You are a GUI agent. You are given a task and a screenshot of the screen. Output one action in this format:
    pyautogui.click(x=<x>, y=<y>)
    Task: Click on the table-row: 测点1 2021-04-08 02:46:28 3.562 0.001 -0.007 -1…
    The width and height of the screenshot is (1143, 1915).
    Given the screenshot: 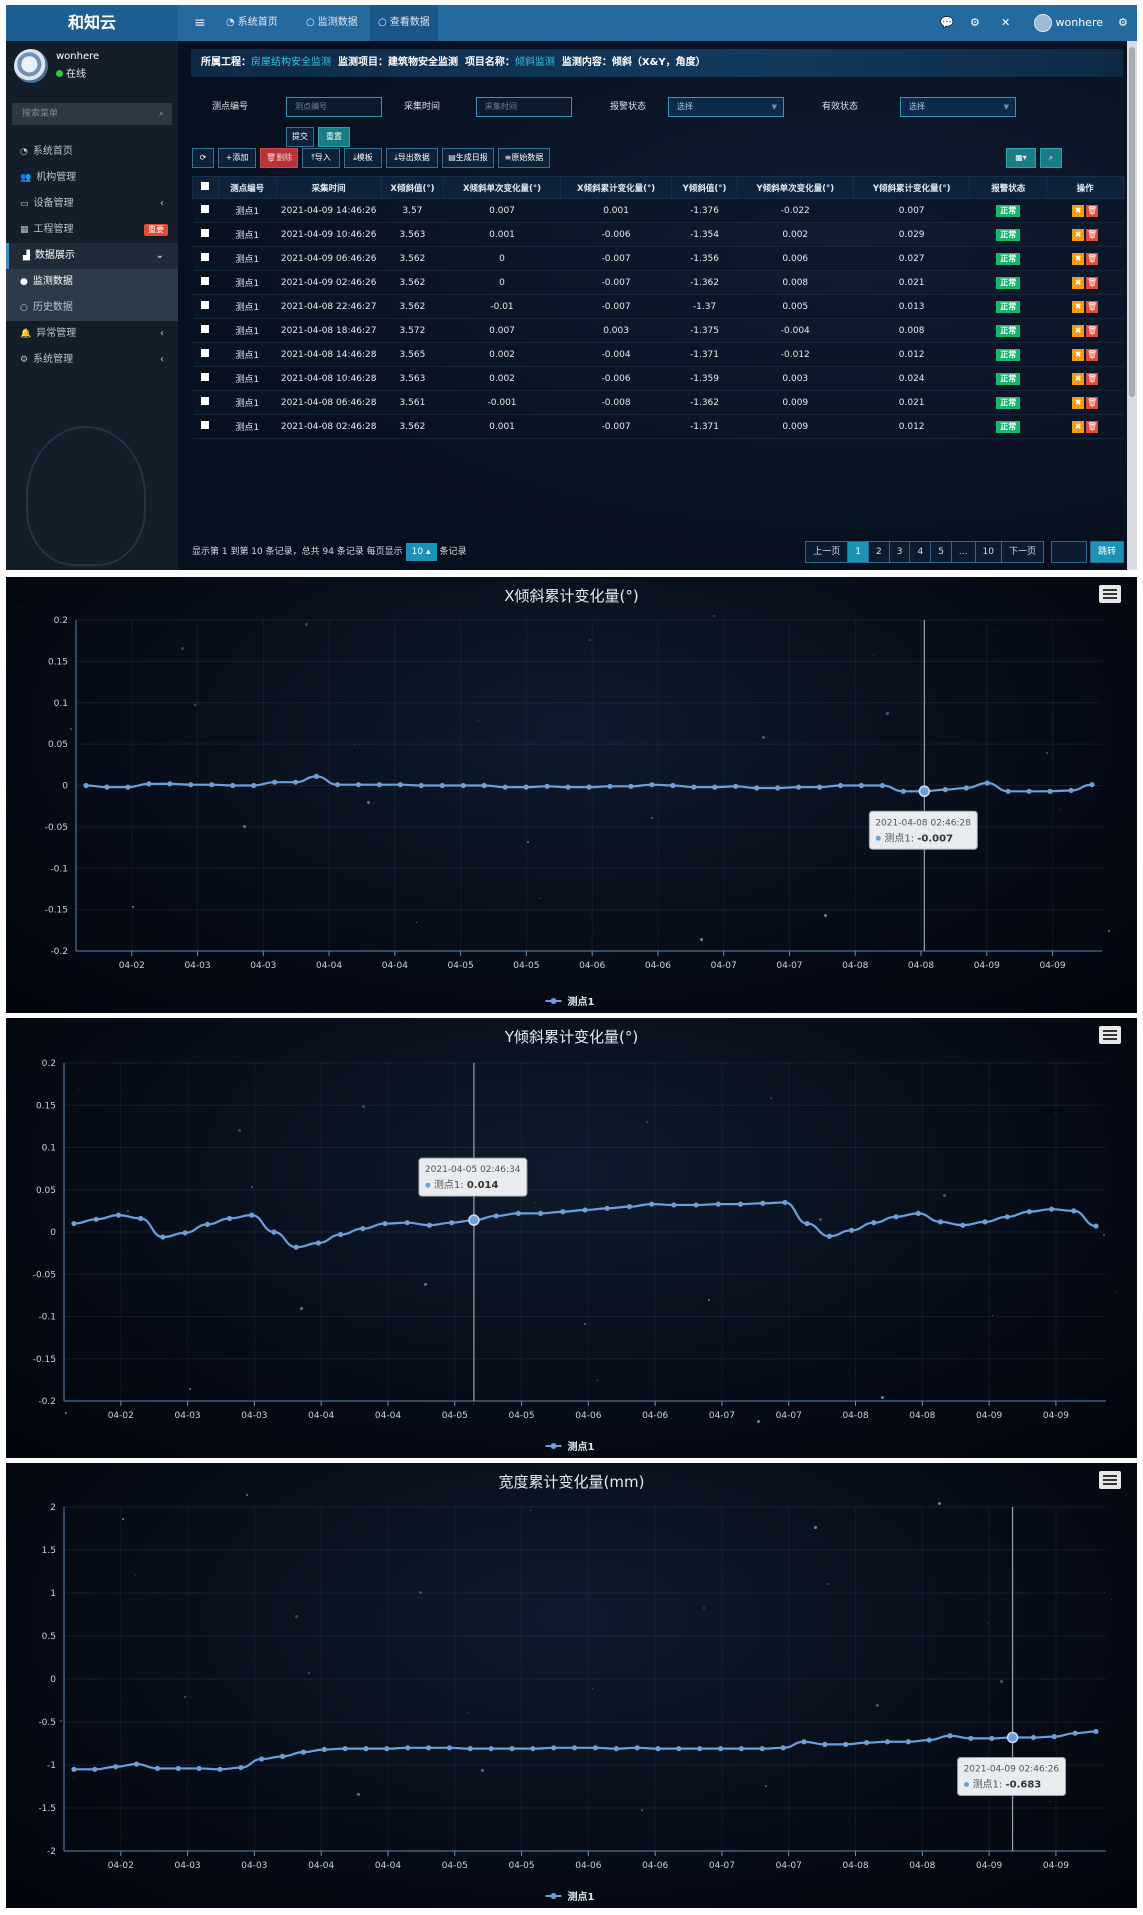 What is the action you would take?
    pyautogui.click(x=658, y=426)
    